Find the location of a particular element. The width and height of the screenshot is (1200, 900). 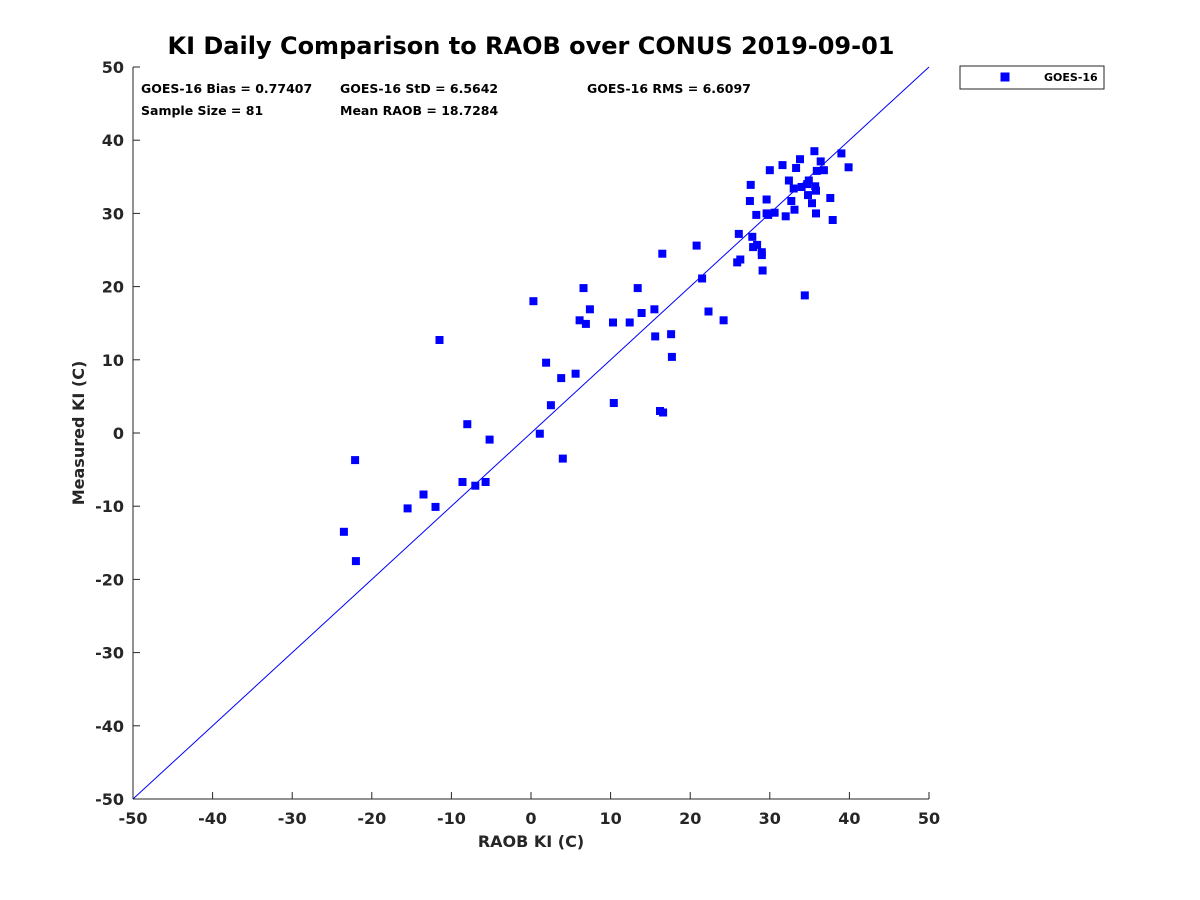

y-tick-label: 30 is located at coordinates (113, 213).